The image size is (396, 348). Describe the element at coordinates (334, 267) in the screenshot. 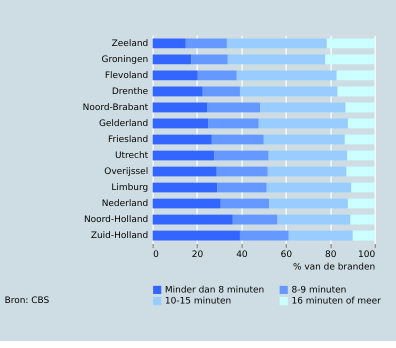

I see `x-axis-title: % van de branden` at that location.